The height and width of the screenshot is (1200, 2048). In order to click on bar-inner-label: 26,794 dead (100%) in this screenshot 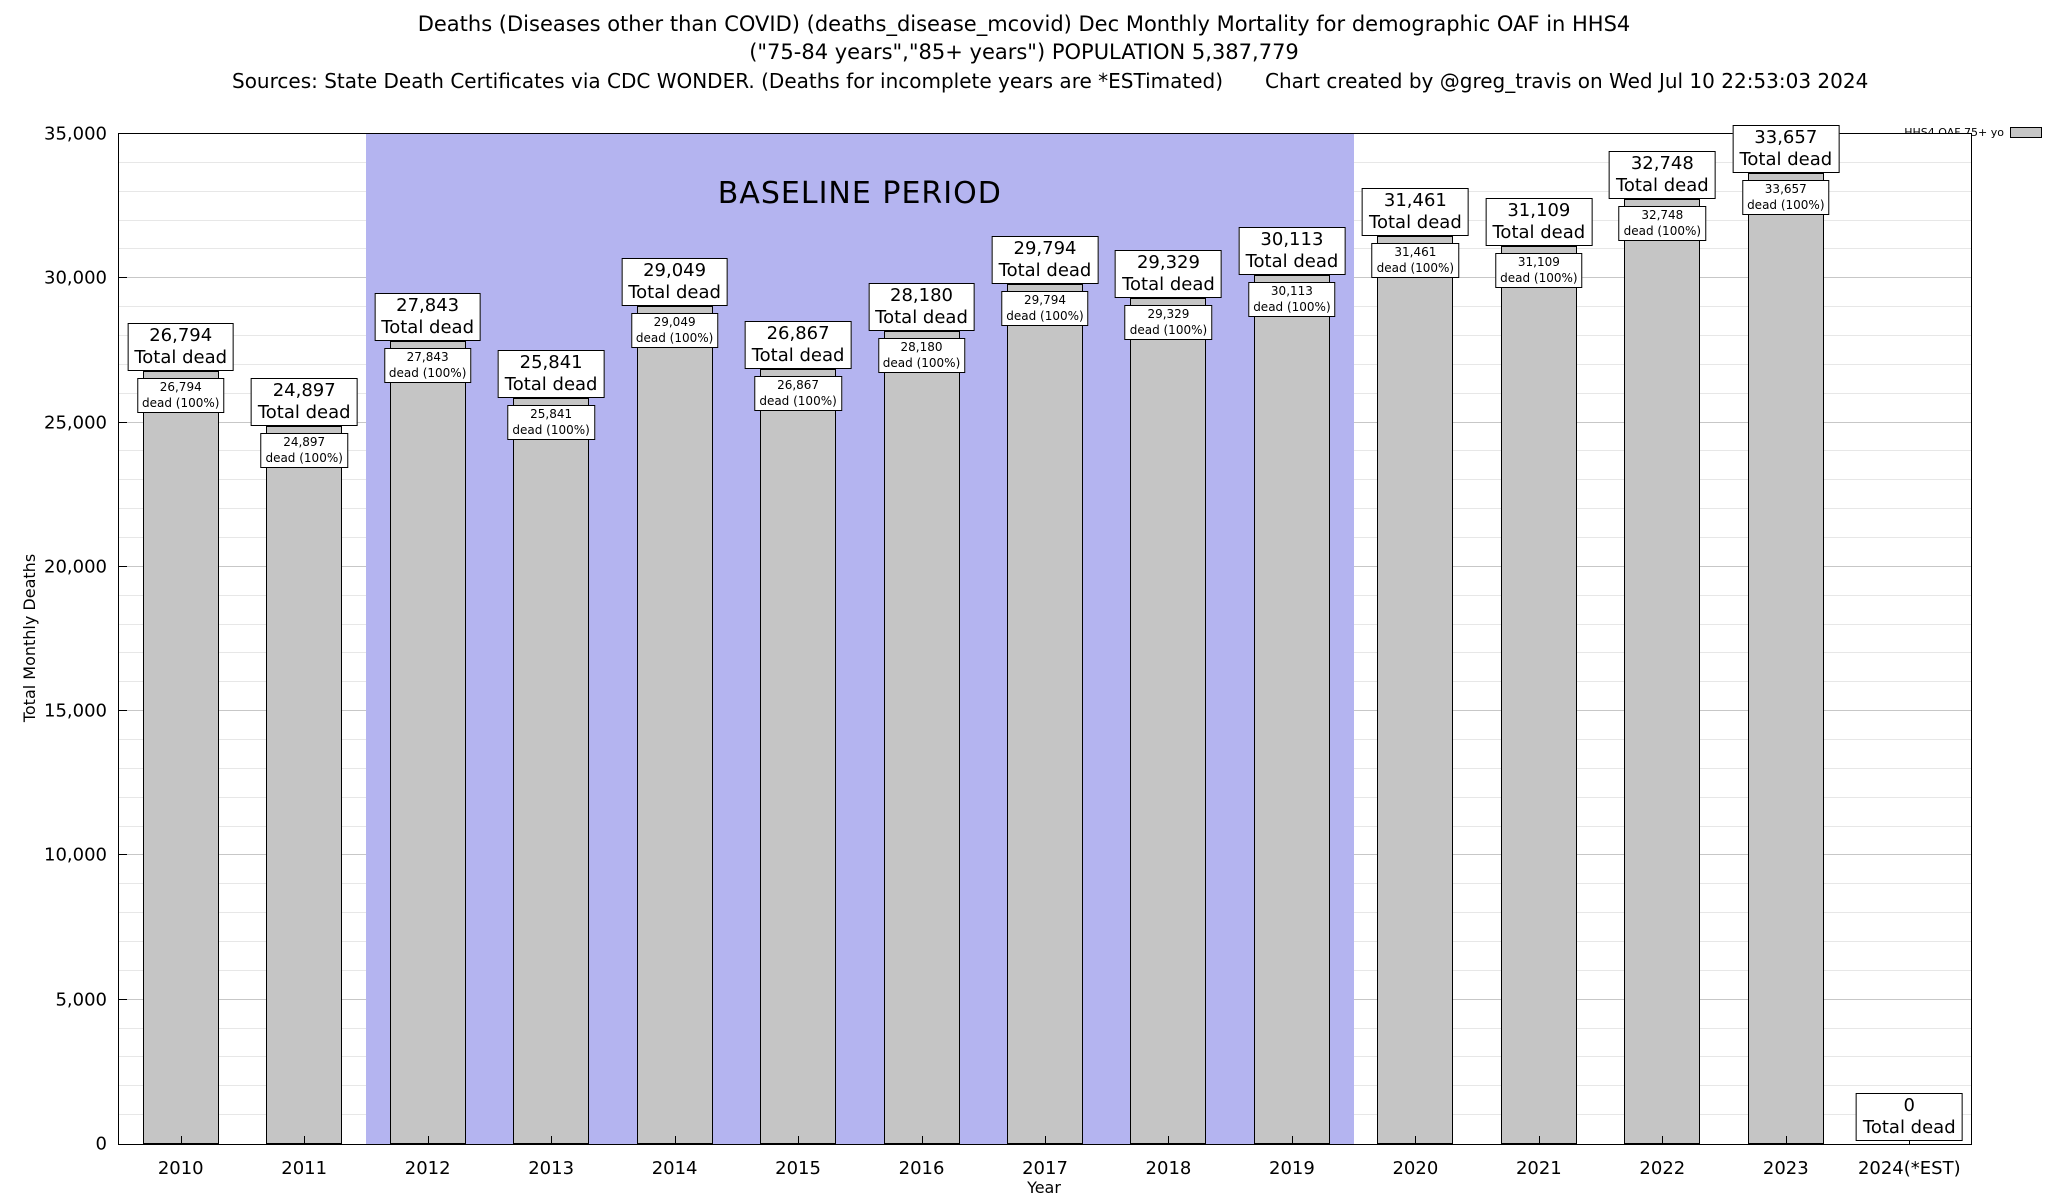, I will do `click(180, 396)`.